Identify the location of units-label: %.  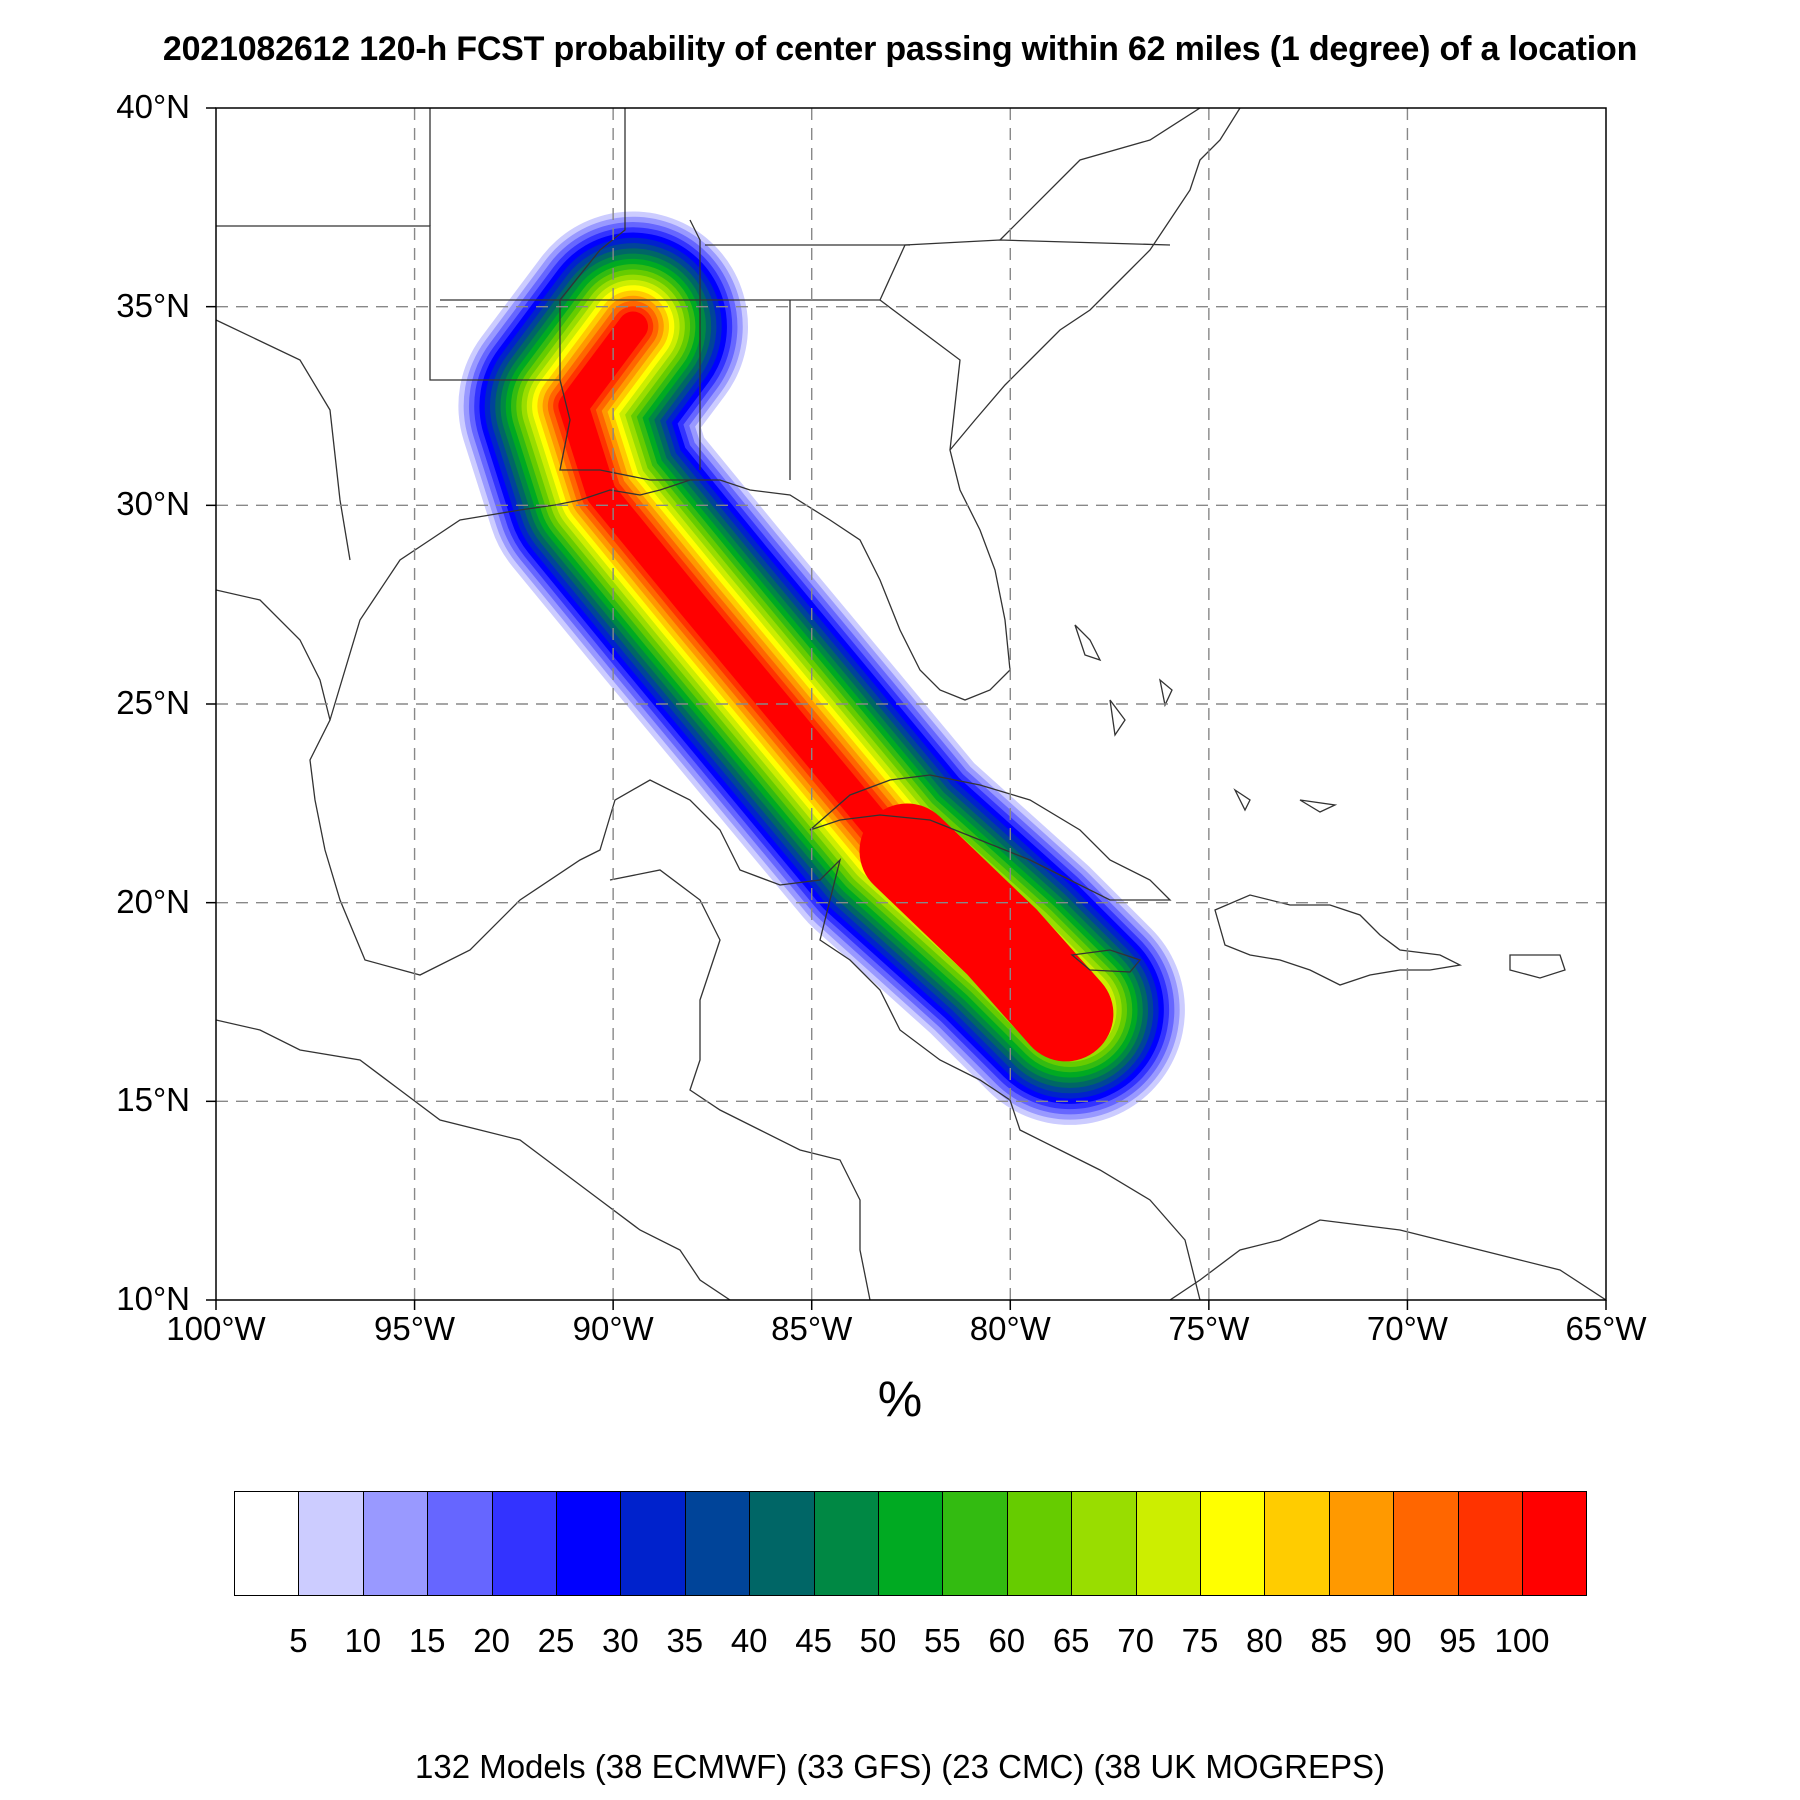
(900, 1399).